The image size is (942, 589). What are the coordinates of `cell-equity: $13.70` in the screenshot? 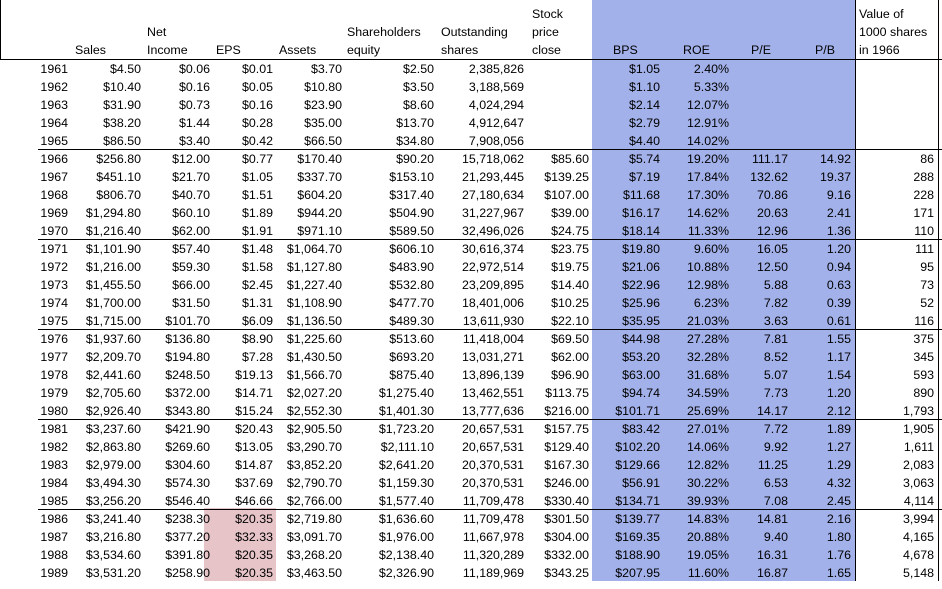 It's located at (415, 123).